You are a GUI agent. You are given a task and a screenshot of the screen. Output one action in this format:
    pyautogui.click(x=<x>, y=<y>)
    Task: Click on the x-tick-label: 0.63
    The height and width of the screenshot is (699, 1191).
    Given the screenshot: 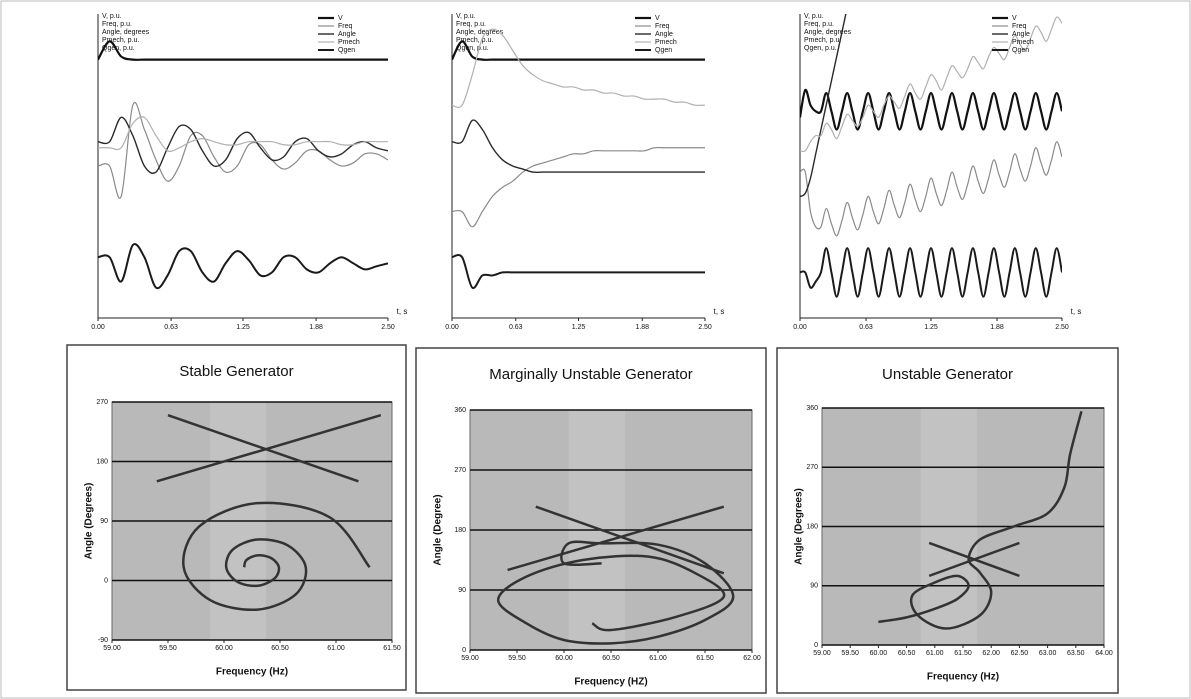 What is the action you would take?
    pyautogui.click(x=866, y=327)
    